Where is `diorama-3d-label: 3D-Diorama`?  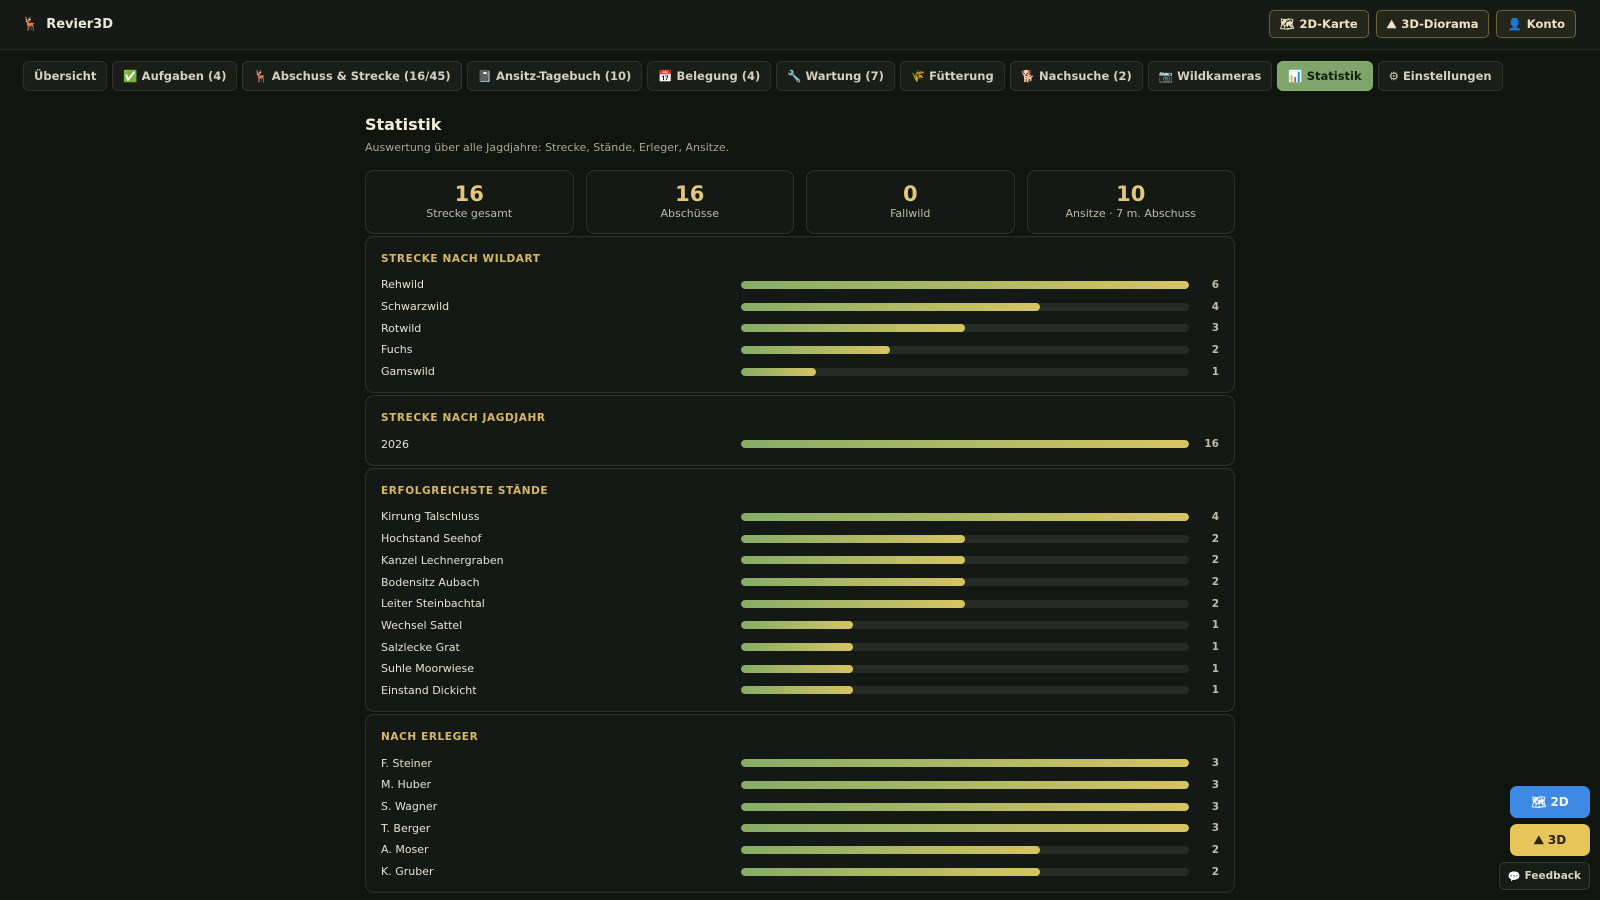 diorama-3d-label: 3D-Diorama is located at coordinates (1440, 24).